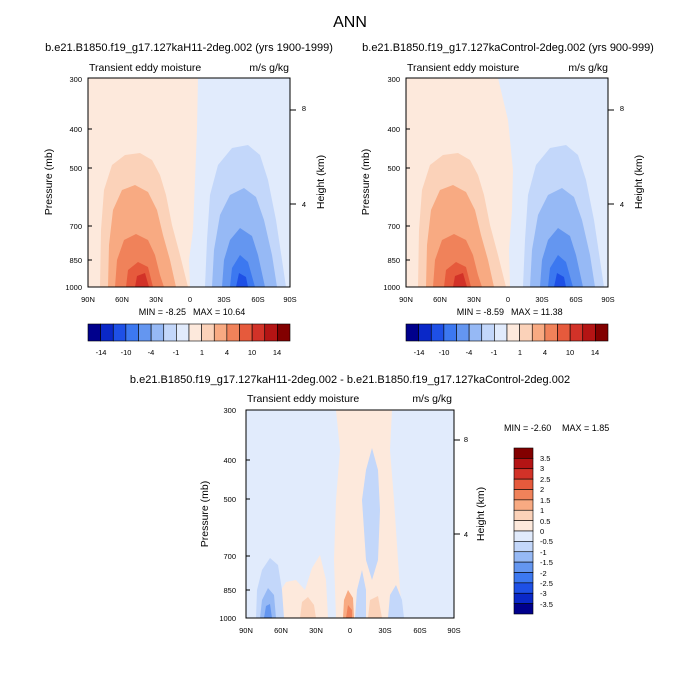 The width and height of the screenshot is (700, 700). I want to click on y-tick-label: 500, so click(393, 168).